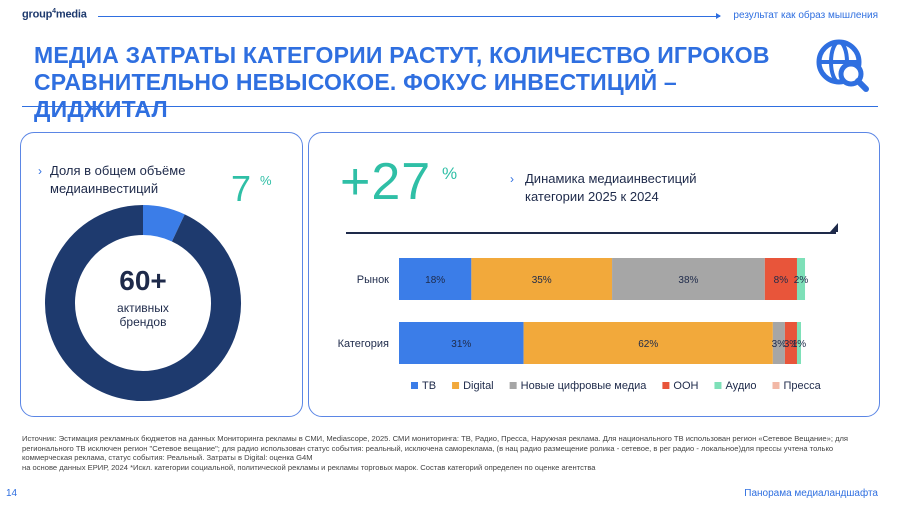  I want to click on share-donut-chart, so click(143, 303).